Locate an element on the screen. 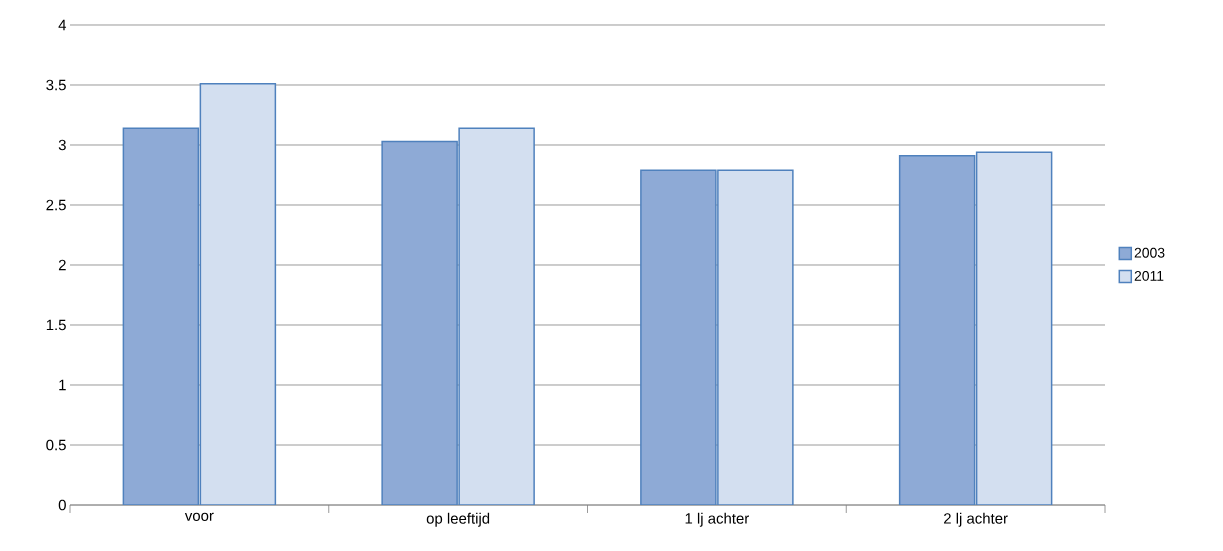 The width and height of the screenshot is (1223, 551). y-tick-label: 3.5 is located at coordinates (56, 85).